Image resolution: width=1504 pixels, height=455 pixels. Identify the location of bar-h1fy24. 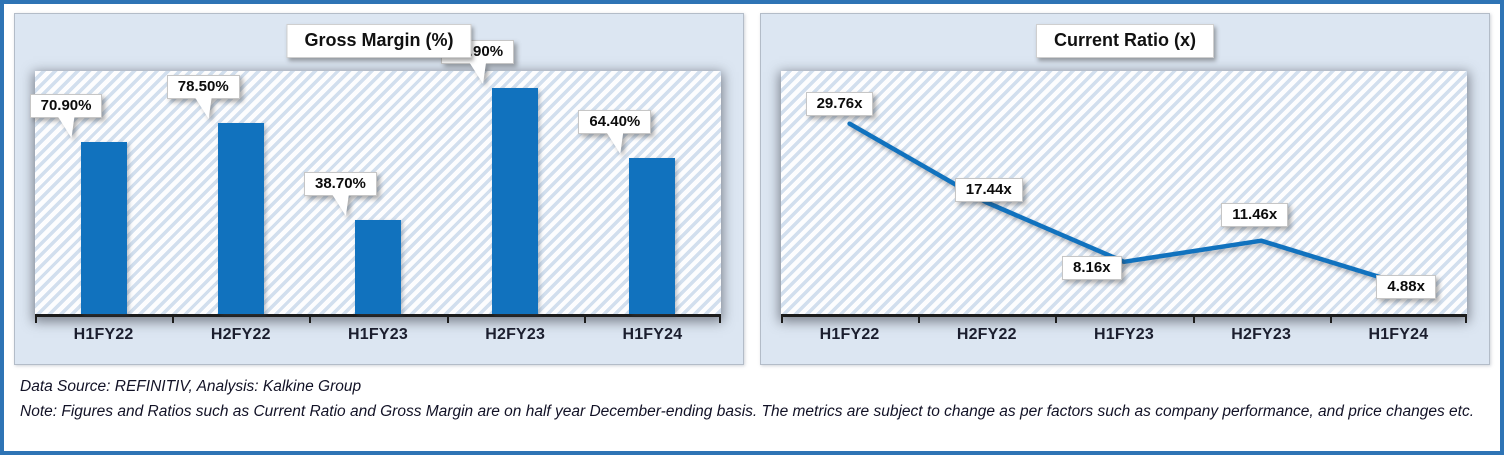
(652, 236).